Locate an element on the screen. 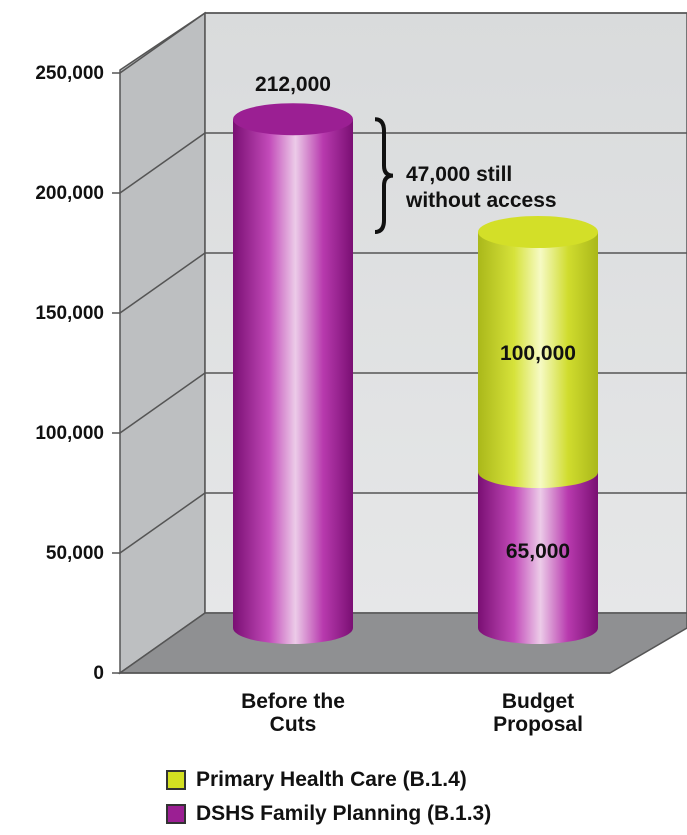  legend-item-primary-health-care: Primary Health Care (B.1.4) is located at coordinates (328, 780).